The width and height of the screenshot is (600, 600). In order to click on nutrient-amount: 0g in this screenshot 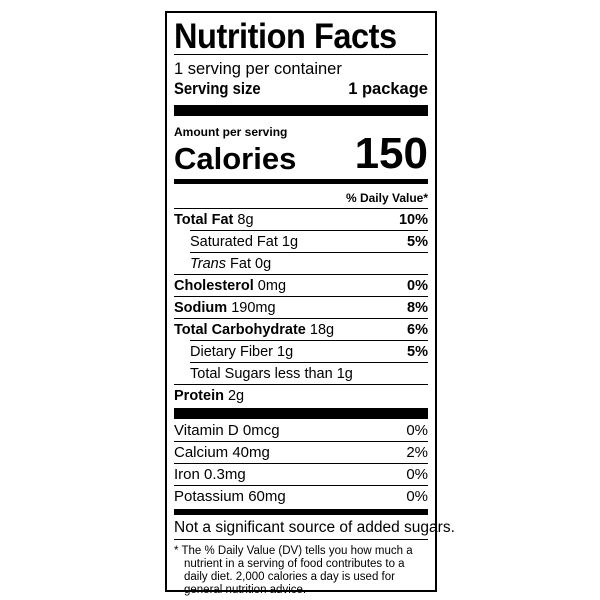, I will do `click(263, 264)`.